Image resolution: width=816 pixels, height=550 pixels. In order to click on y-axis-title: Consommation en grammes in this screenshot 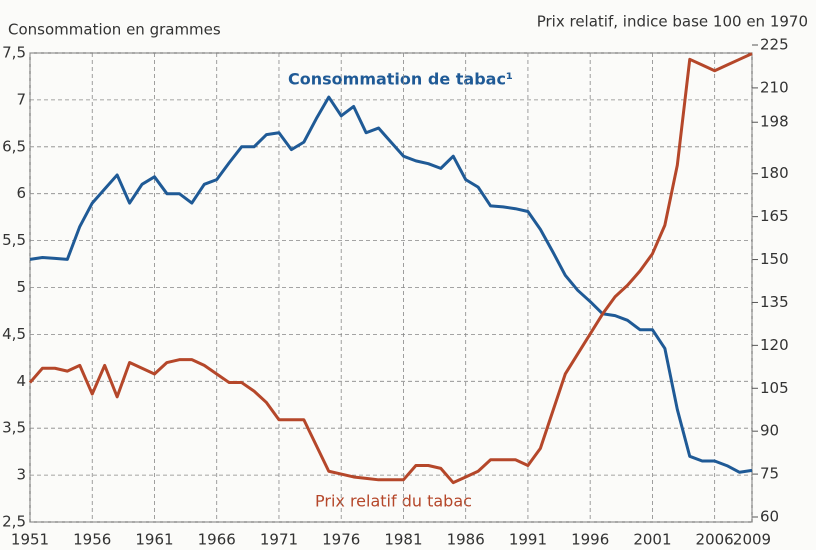, I will do `click(114, 30)`.